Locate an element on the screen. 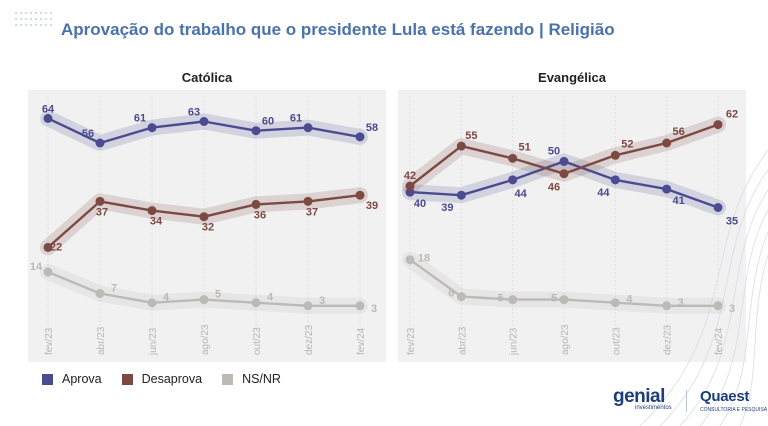 This screenshot has height=426, width=768. legend-label-aprova: Aprova is located at coordinates (82, 379).